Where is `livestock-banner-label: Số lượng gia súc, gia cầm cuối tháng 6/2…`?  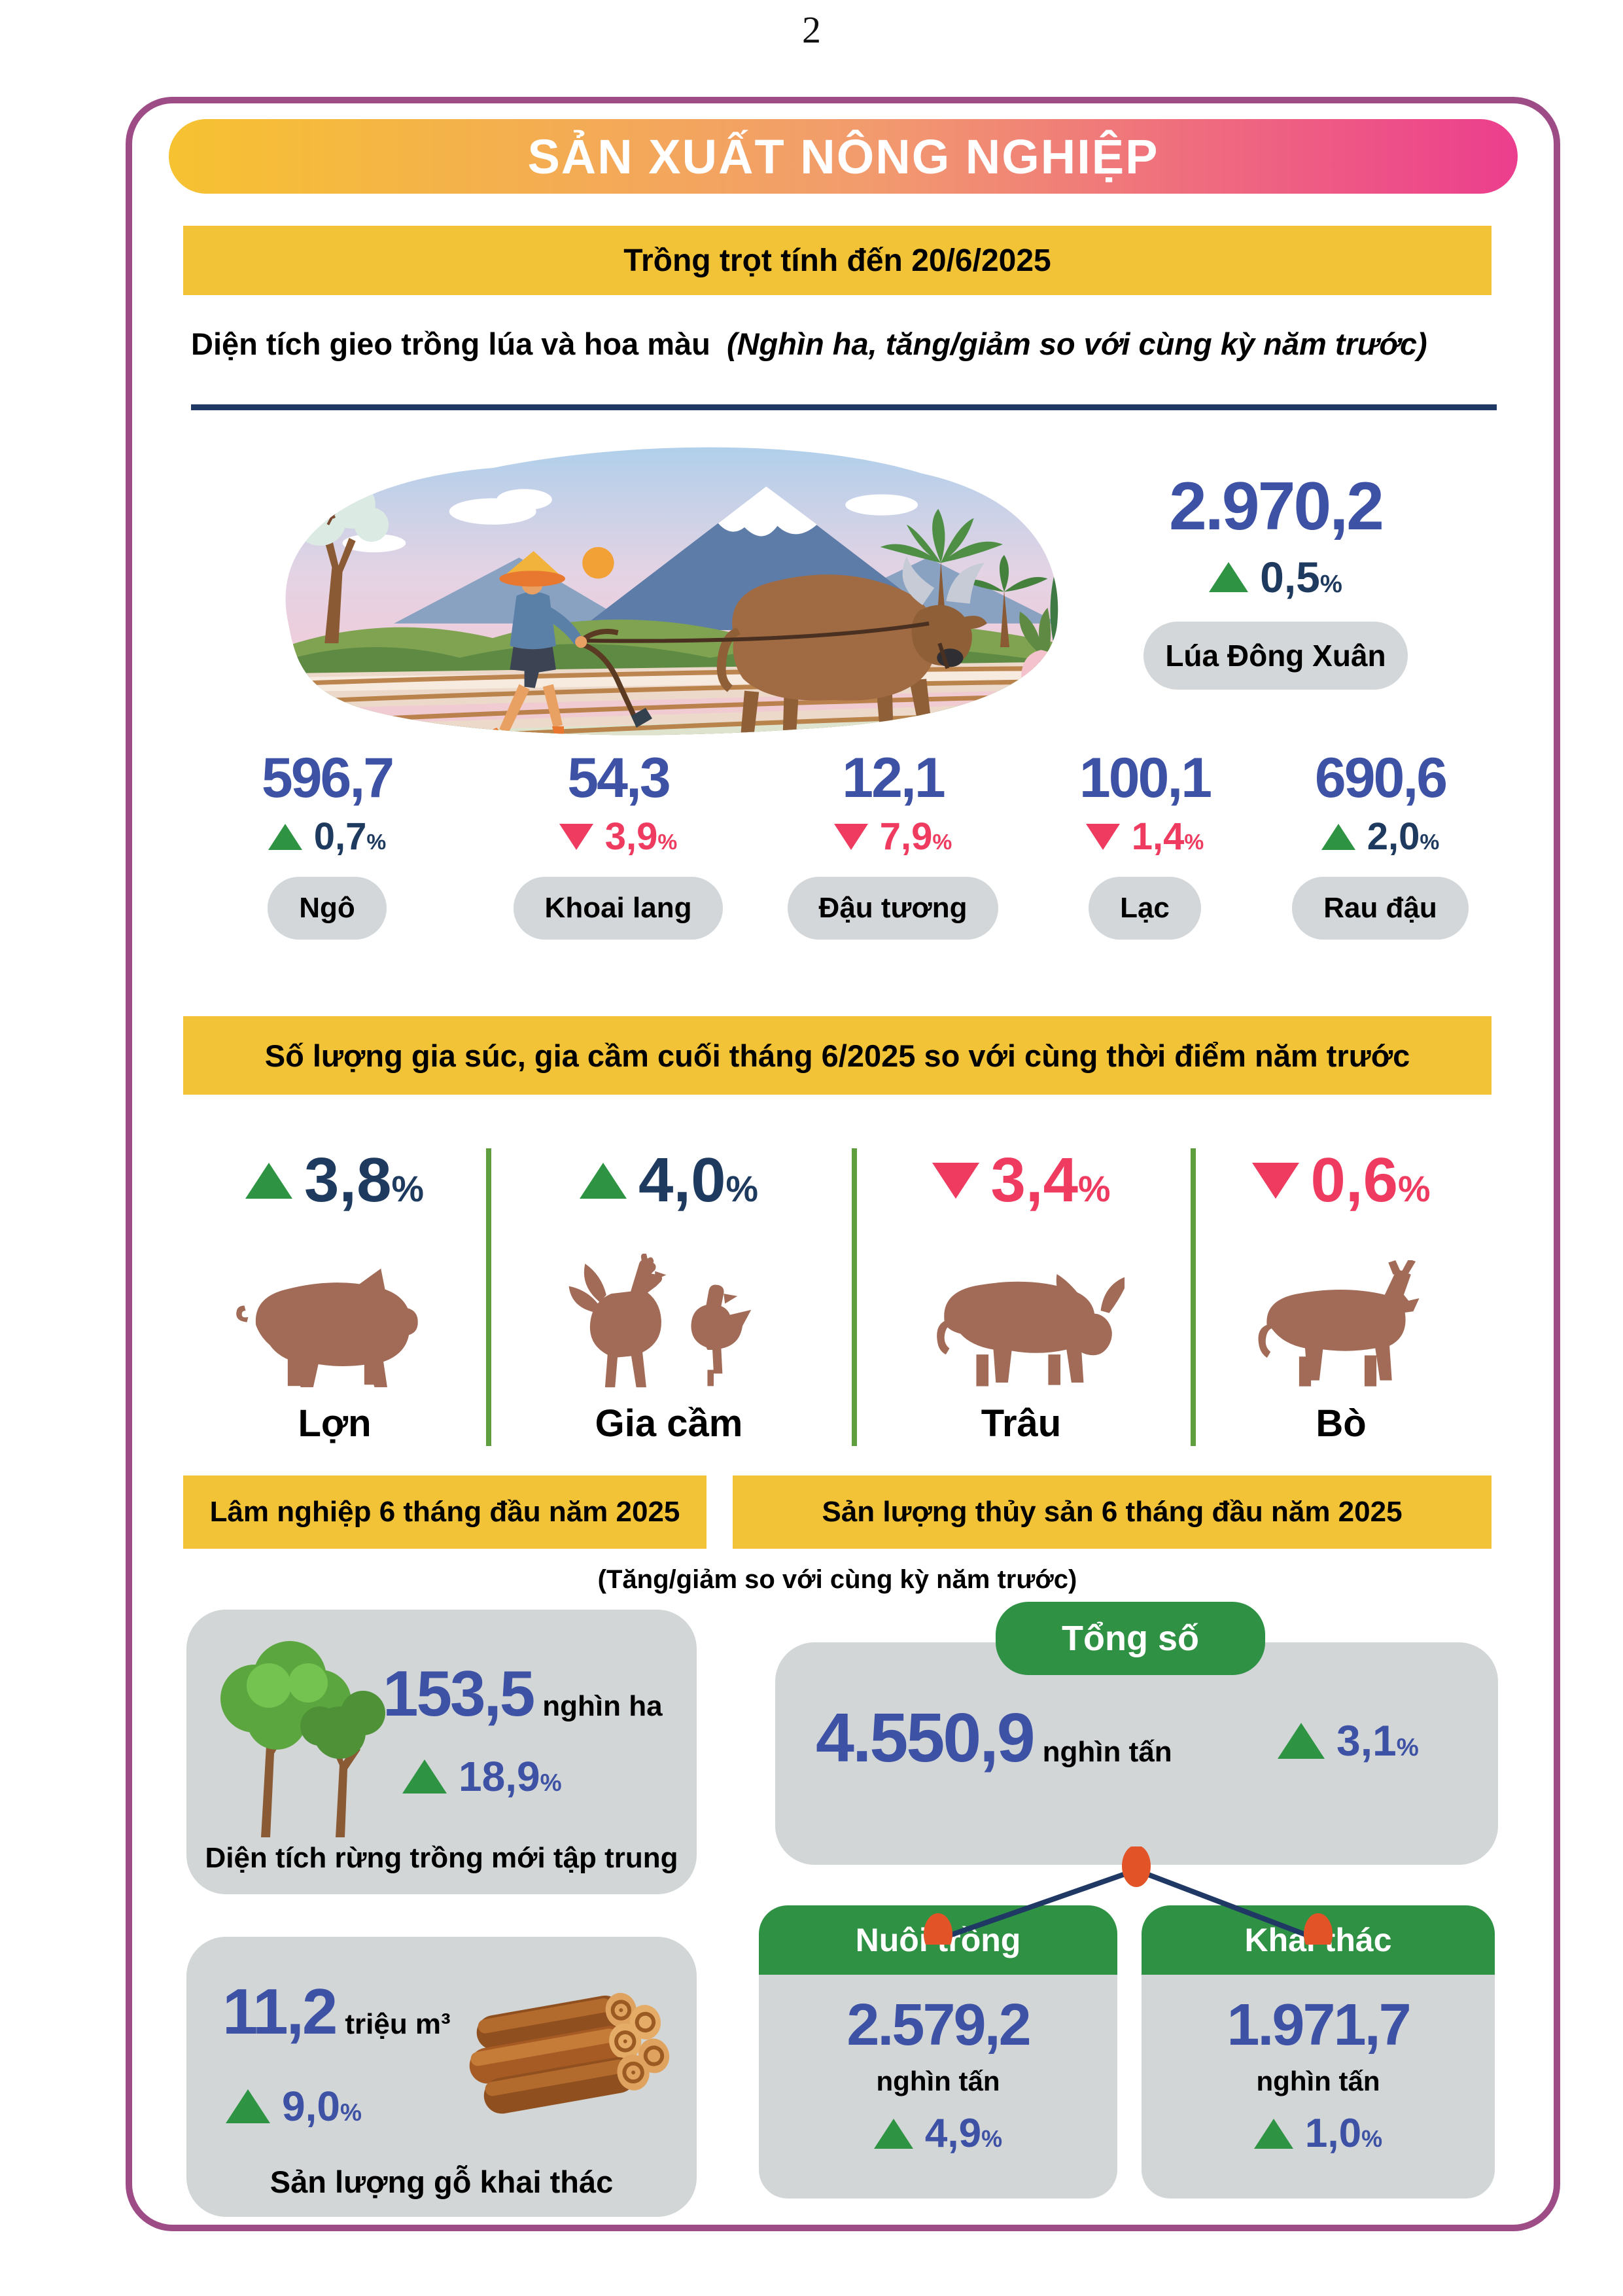 livestock-banner-label: Số lượng gia súc, gia cầm cuối tháng 6/2… is located at coordinates (837, 1055).